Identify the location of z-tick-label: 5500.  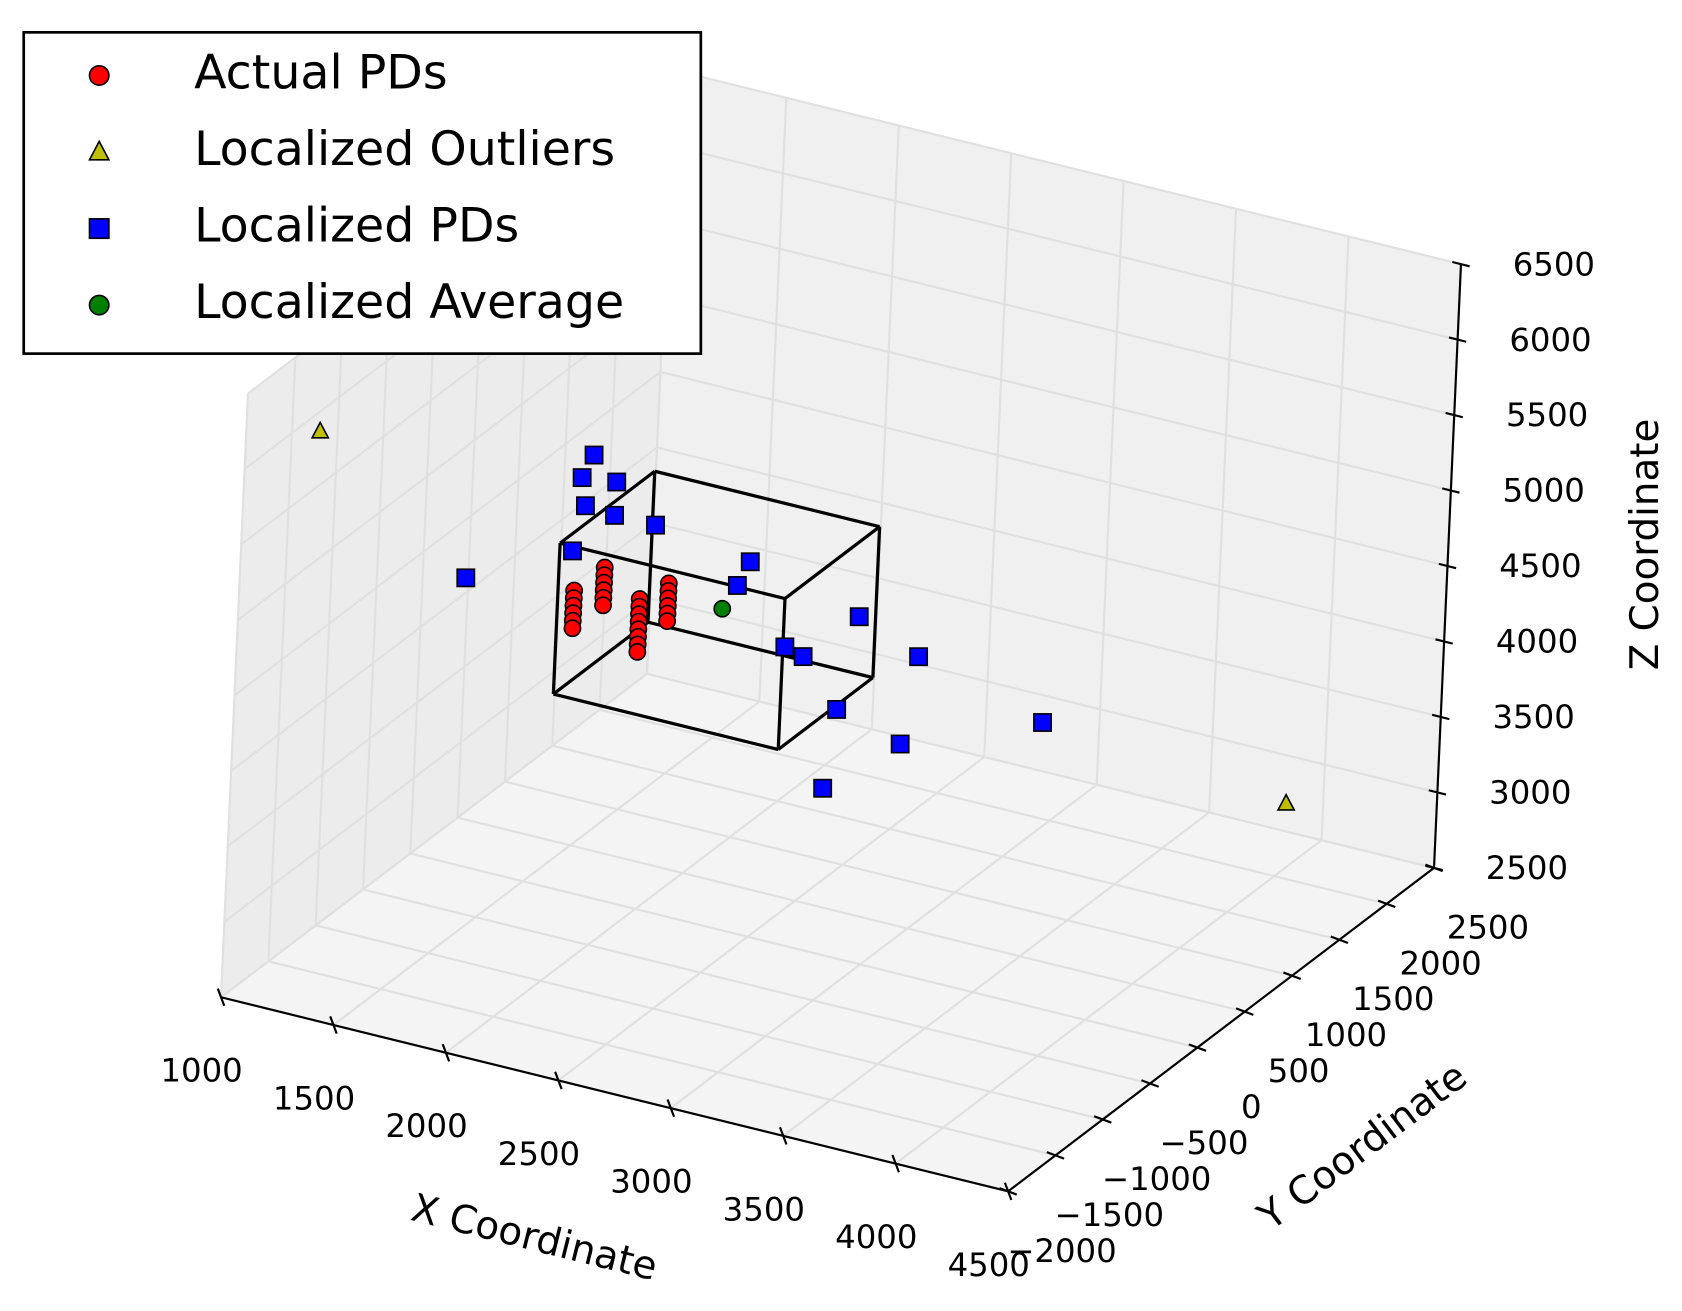
(1547, 415).